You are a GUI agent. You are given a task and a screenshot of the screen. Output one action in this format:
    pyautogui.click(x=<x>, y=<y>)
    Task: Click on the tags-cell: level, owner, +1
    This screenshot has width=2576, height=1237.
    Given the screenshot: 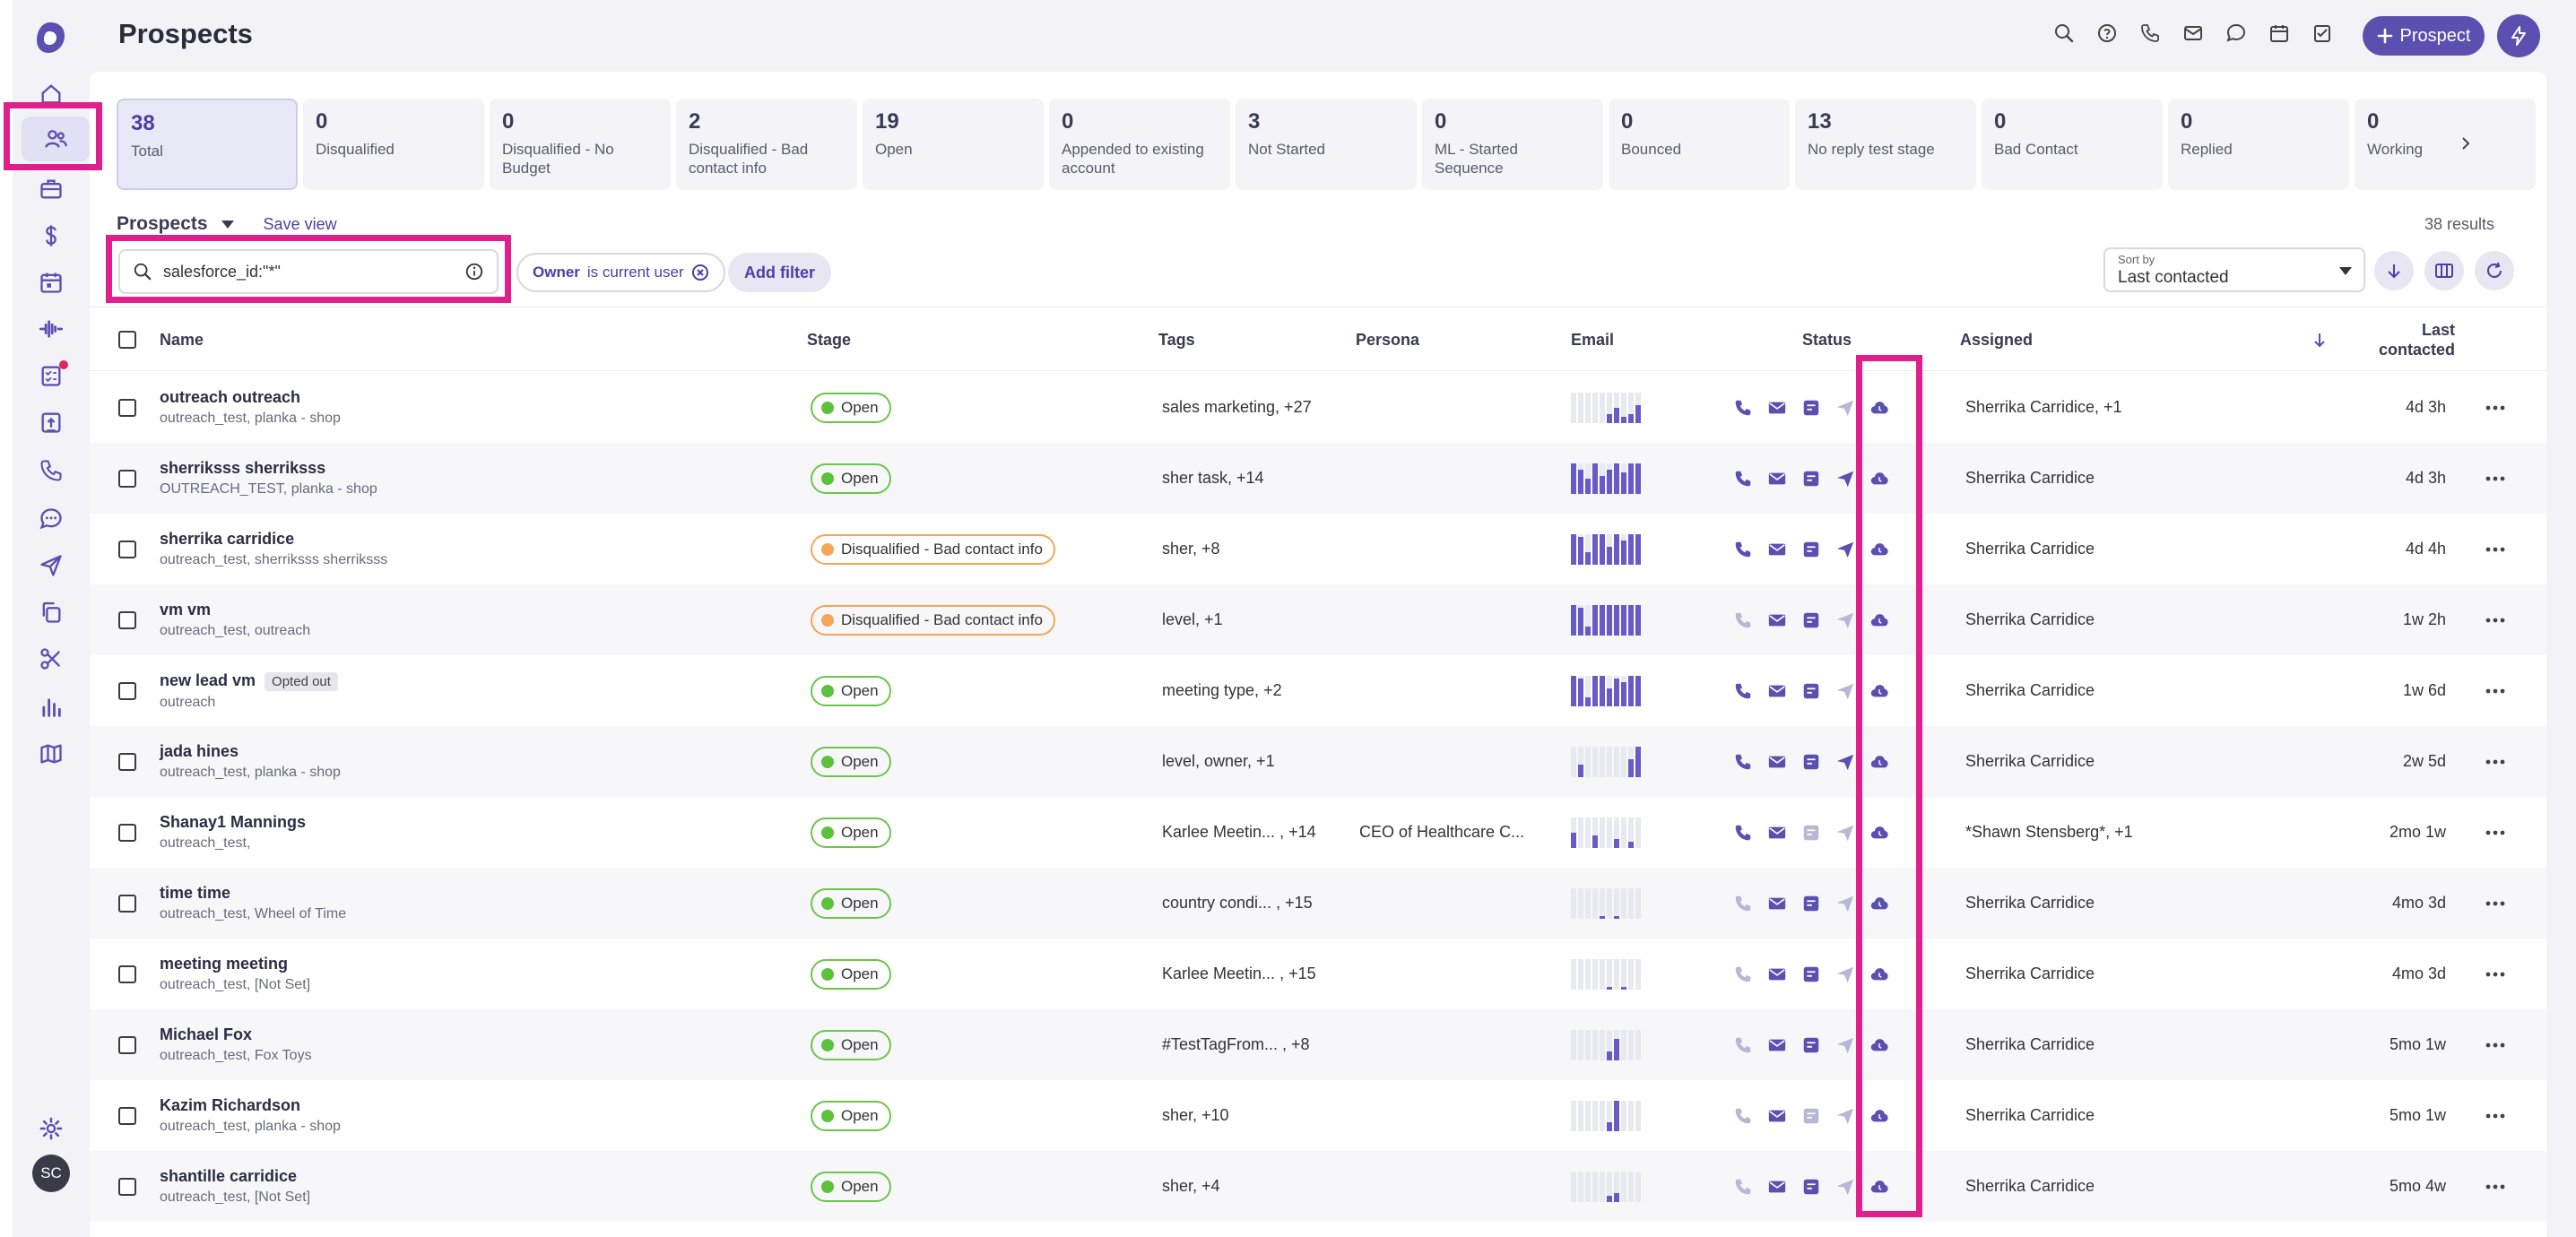 What is the action you would take?
    pyautogui.click(x=1218, y=761)
    